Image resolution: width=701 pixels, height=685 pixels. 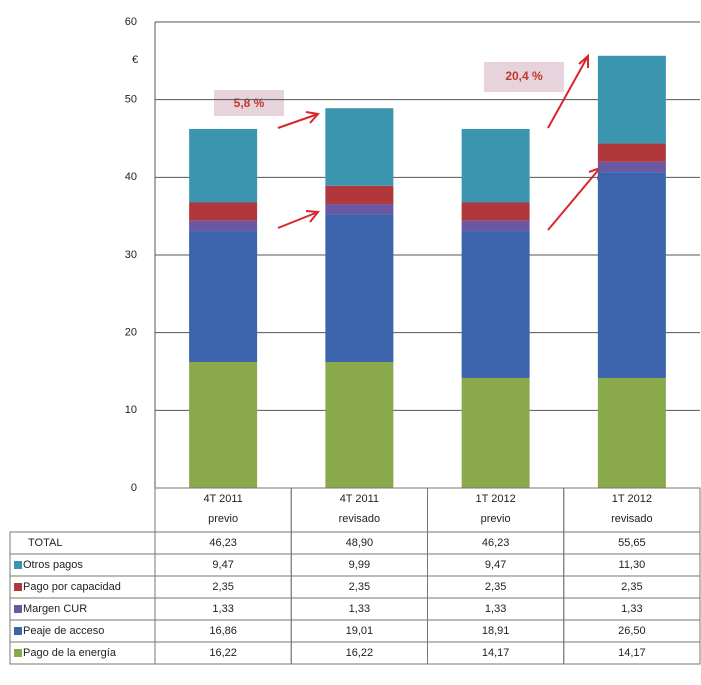 I want to click on table-cell, so click(x=632, y=653).